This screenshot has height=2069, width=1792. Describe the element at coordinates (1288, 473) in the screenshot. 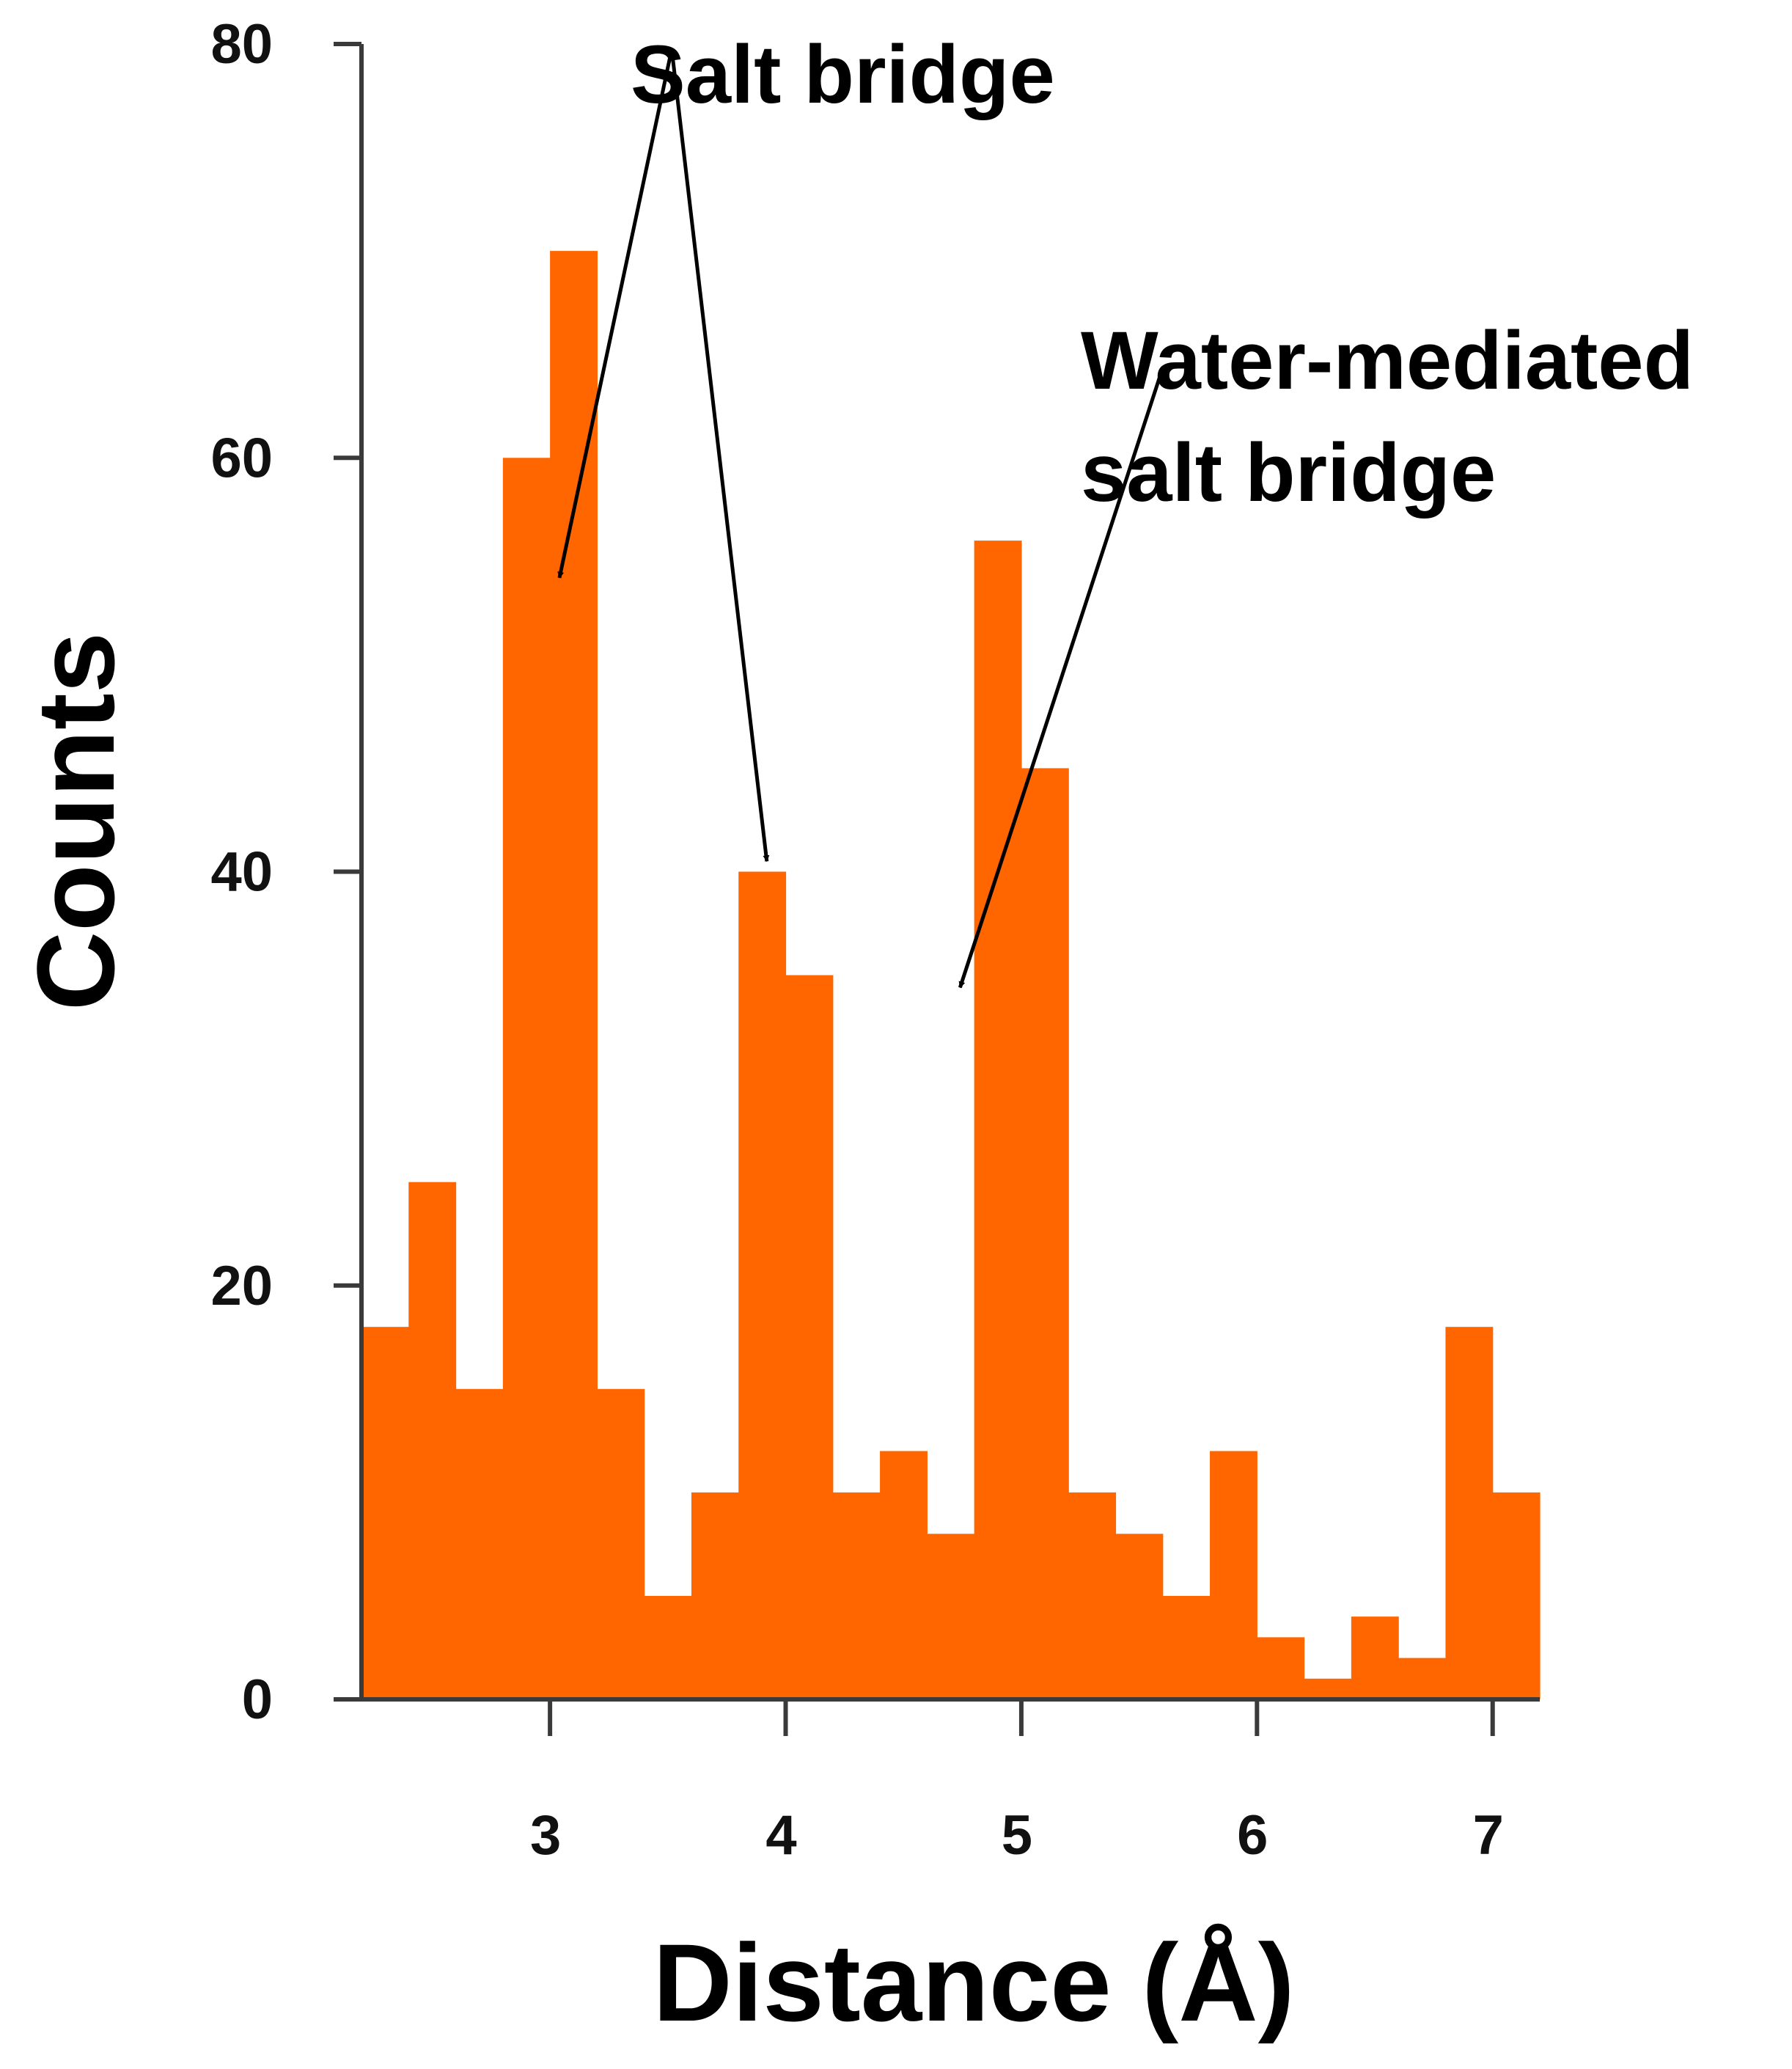

I see `annotation-water-mediated-salt-bridge: salt bridge` at that location.